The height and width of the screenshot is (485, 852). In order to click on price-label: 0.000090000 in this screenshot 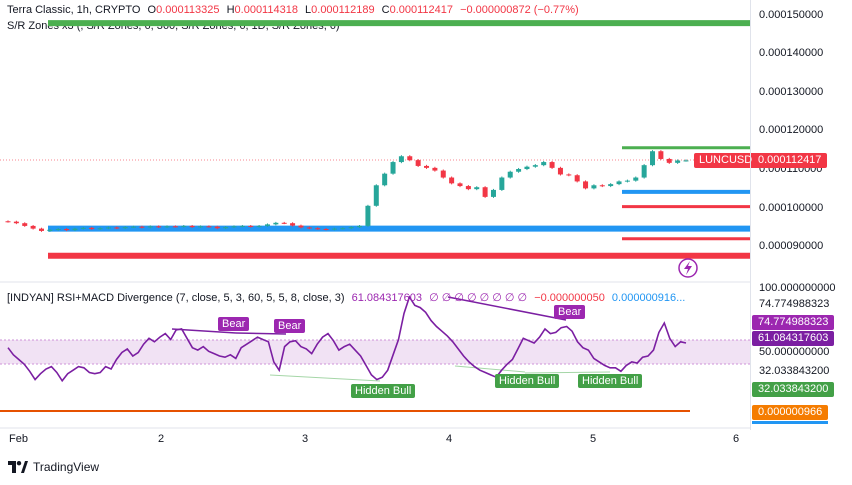, I will do `click(791, 246)`.